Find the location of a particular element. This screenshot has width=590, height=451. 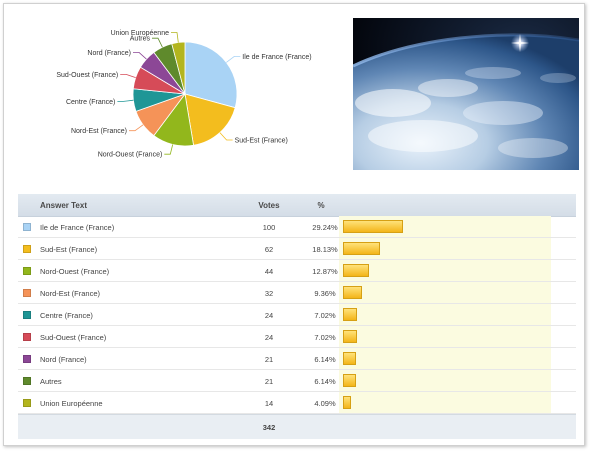

pie-slice-label: Ile de France (France) is located at coordinates (276, 57).